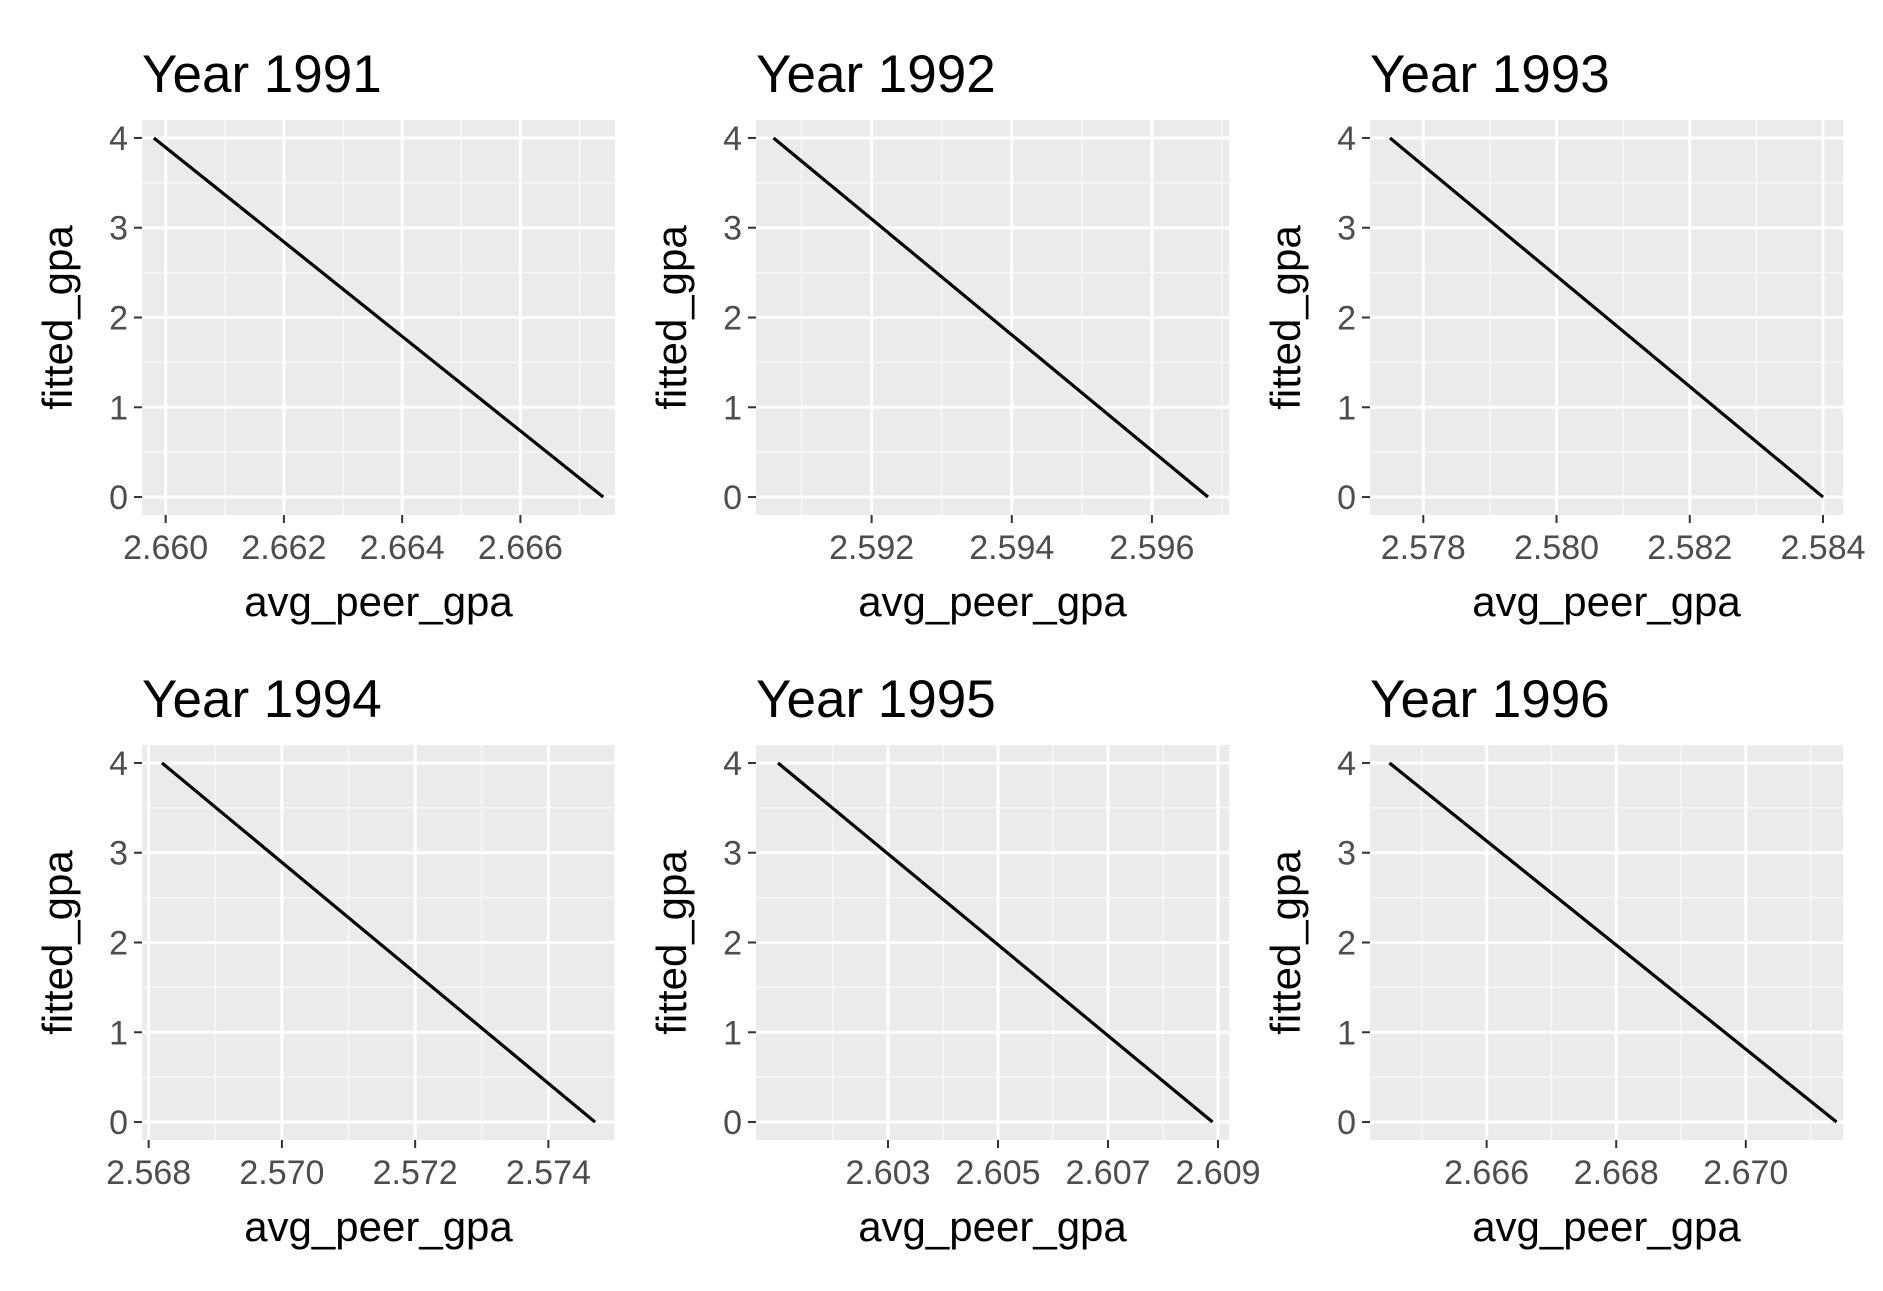  What do you see at coordinates (1616, 1173) in the screenshot?
I see `x-tick-label: 2.668` at bounding box center [1616, 1173].